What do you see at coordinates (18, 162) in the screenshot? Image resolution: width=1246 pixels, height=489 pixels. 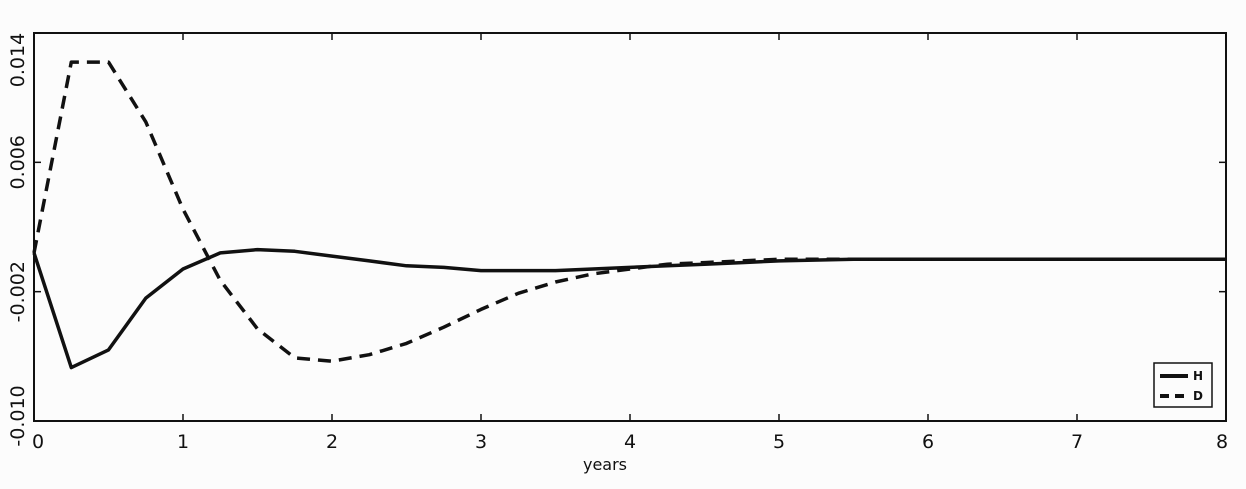 I see `y-tick-label: 0.006` at bounding box center [18, 162].